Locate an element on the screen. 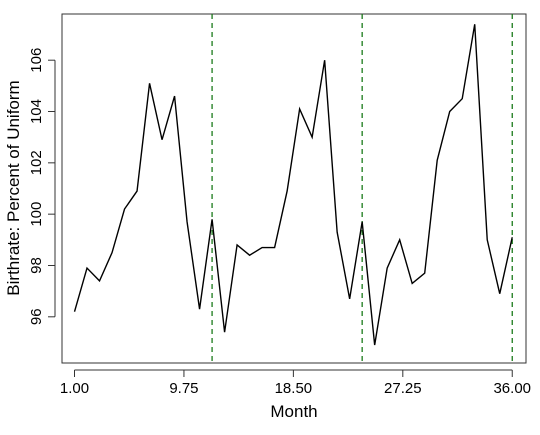  y-tick-label: 100 is located at coordinates (36, 214).